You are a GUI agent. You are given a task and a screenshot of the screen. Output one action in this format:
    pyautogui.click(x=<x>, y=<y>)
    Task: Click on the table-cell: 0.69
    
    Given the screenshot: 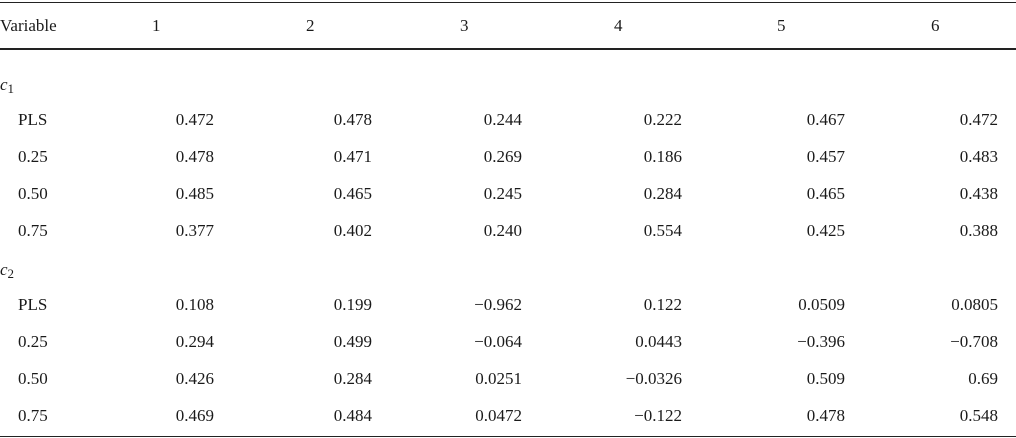 What is the action you would take?
    pyautogui.click(x=983, y=378)
    